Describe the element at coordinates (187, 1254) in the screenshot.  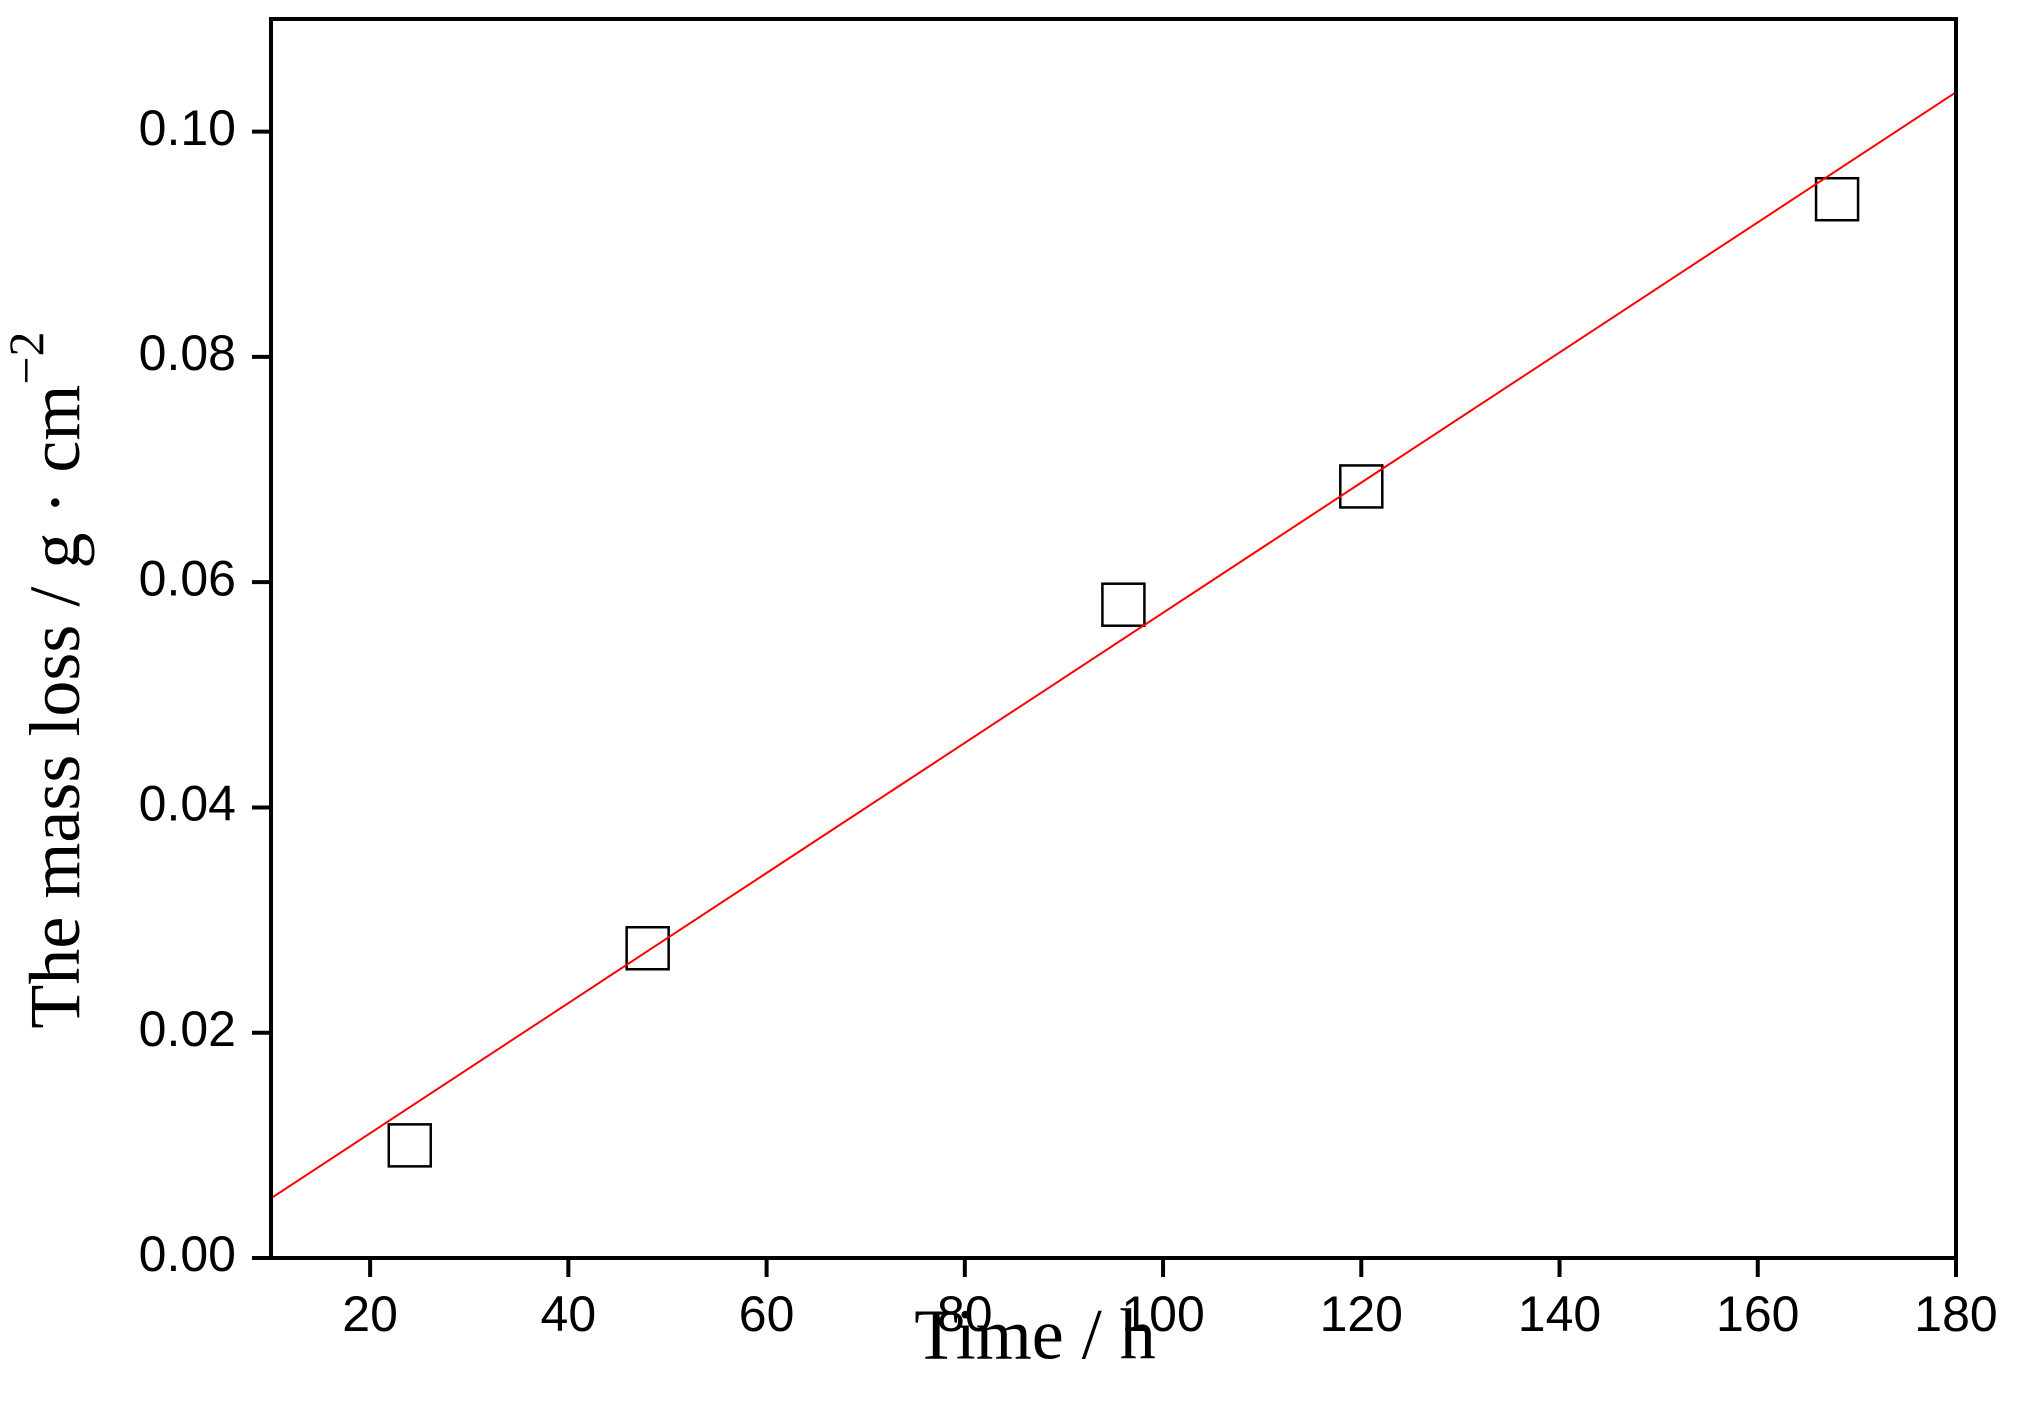
I see `y-tick-label: 0.00` at that location.